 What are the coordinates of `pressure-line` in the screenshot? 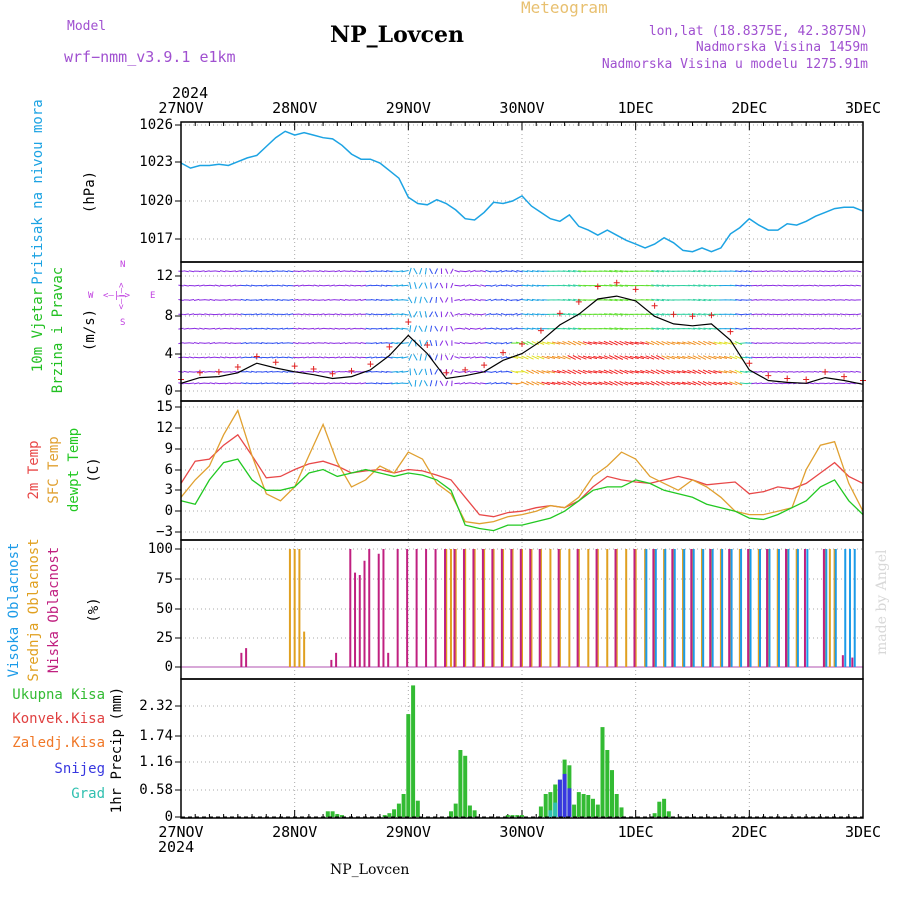 It's located at (522, 191).